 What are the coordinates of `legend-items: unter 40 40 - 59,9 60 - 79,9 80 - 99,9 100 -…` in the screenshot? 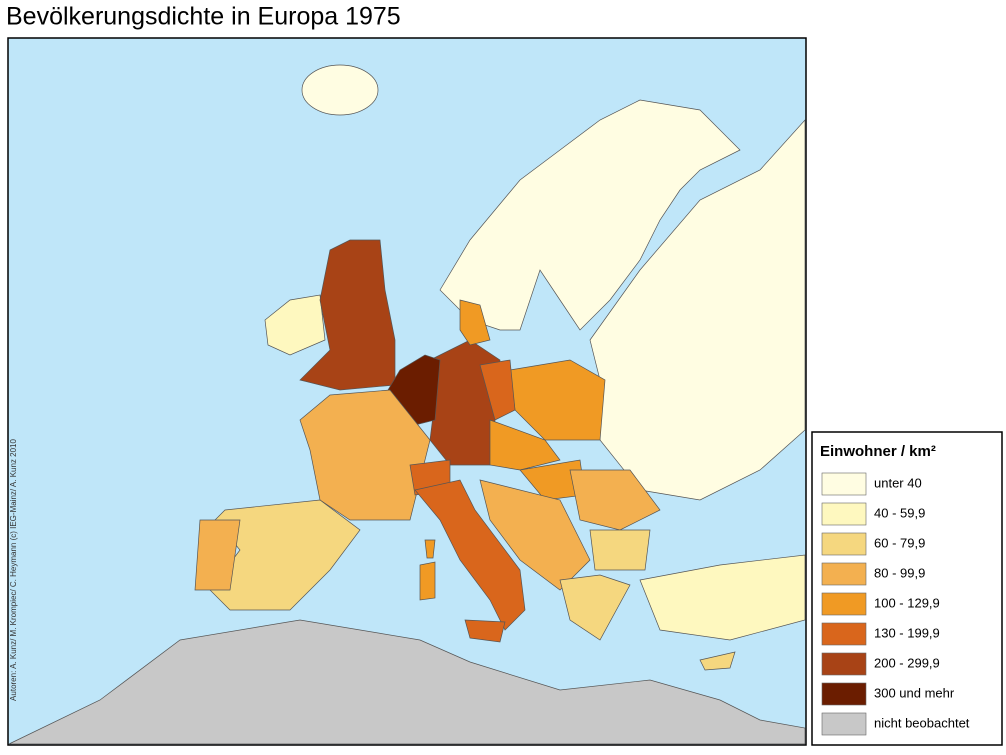 It's located at (895, 604).